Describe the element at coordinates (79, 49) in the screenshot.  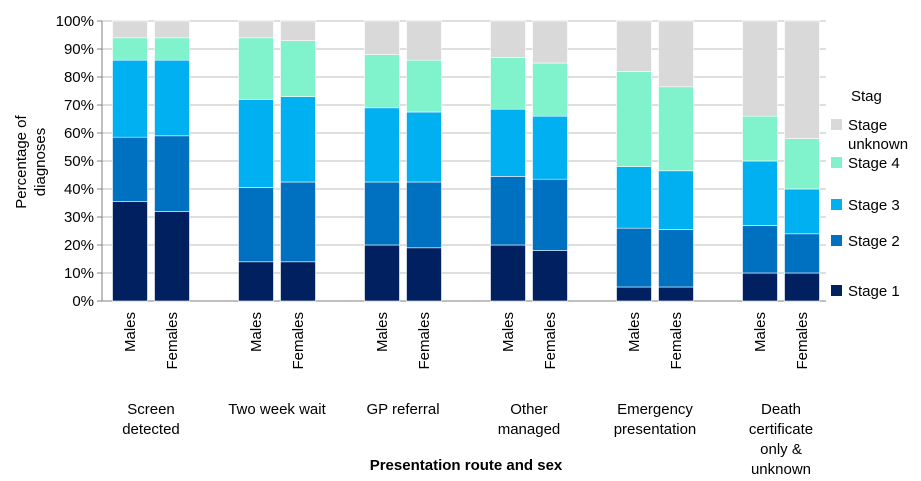
I see `y-tick-label: 90%` at that location.